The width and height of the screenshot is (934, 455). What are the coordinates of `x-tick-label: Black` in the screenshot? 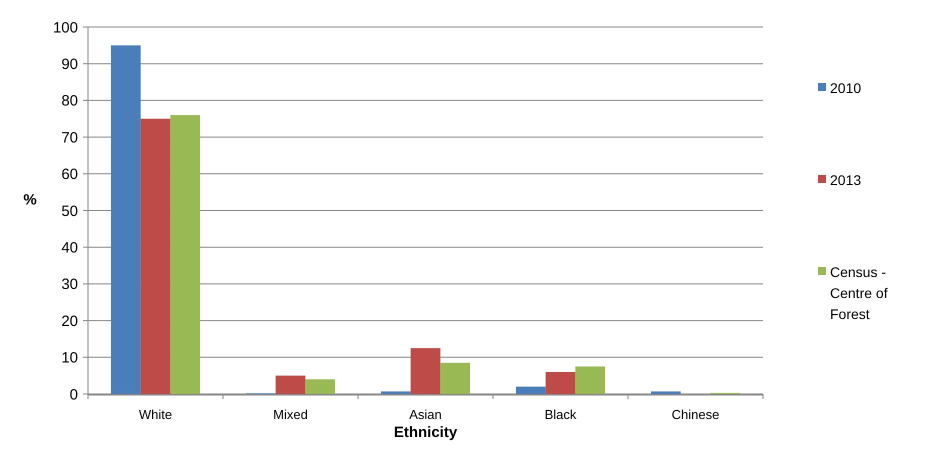 It's located at (560, 414).